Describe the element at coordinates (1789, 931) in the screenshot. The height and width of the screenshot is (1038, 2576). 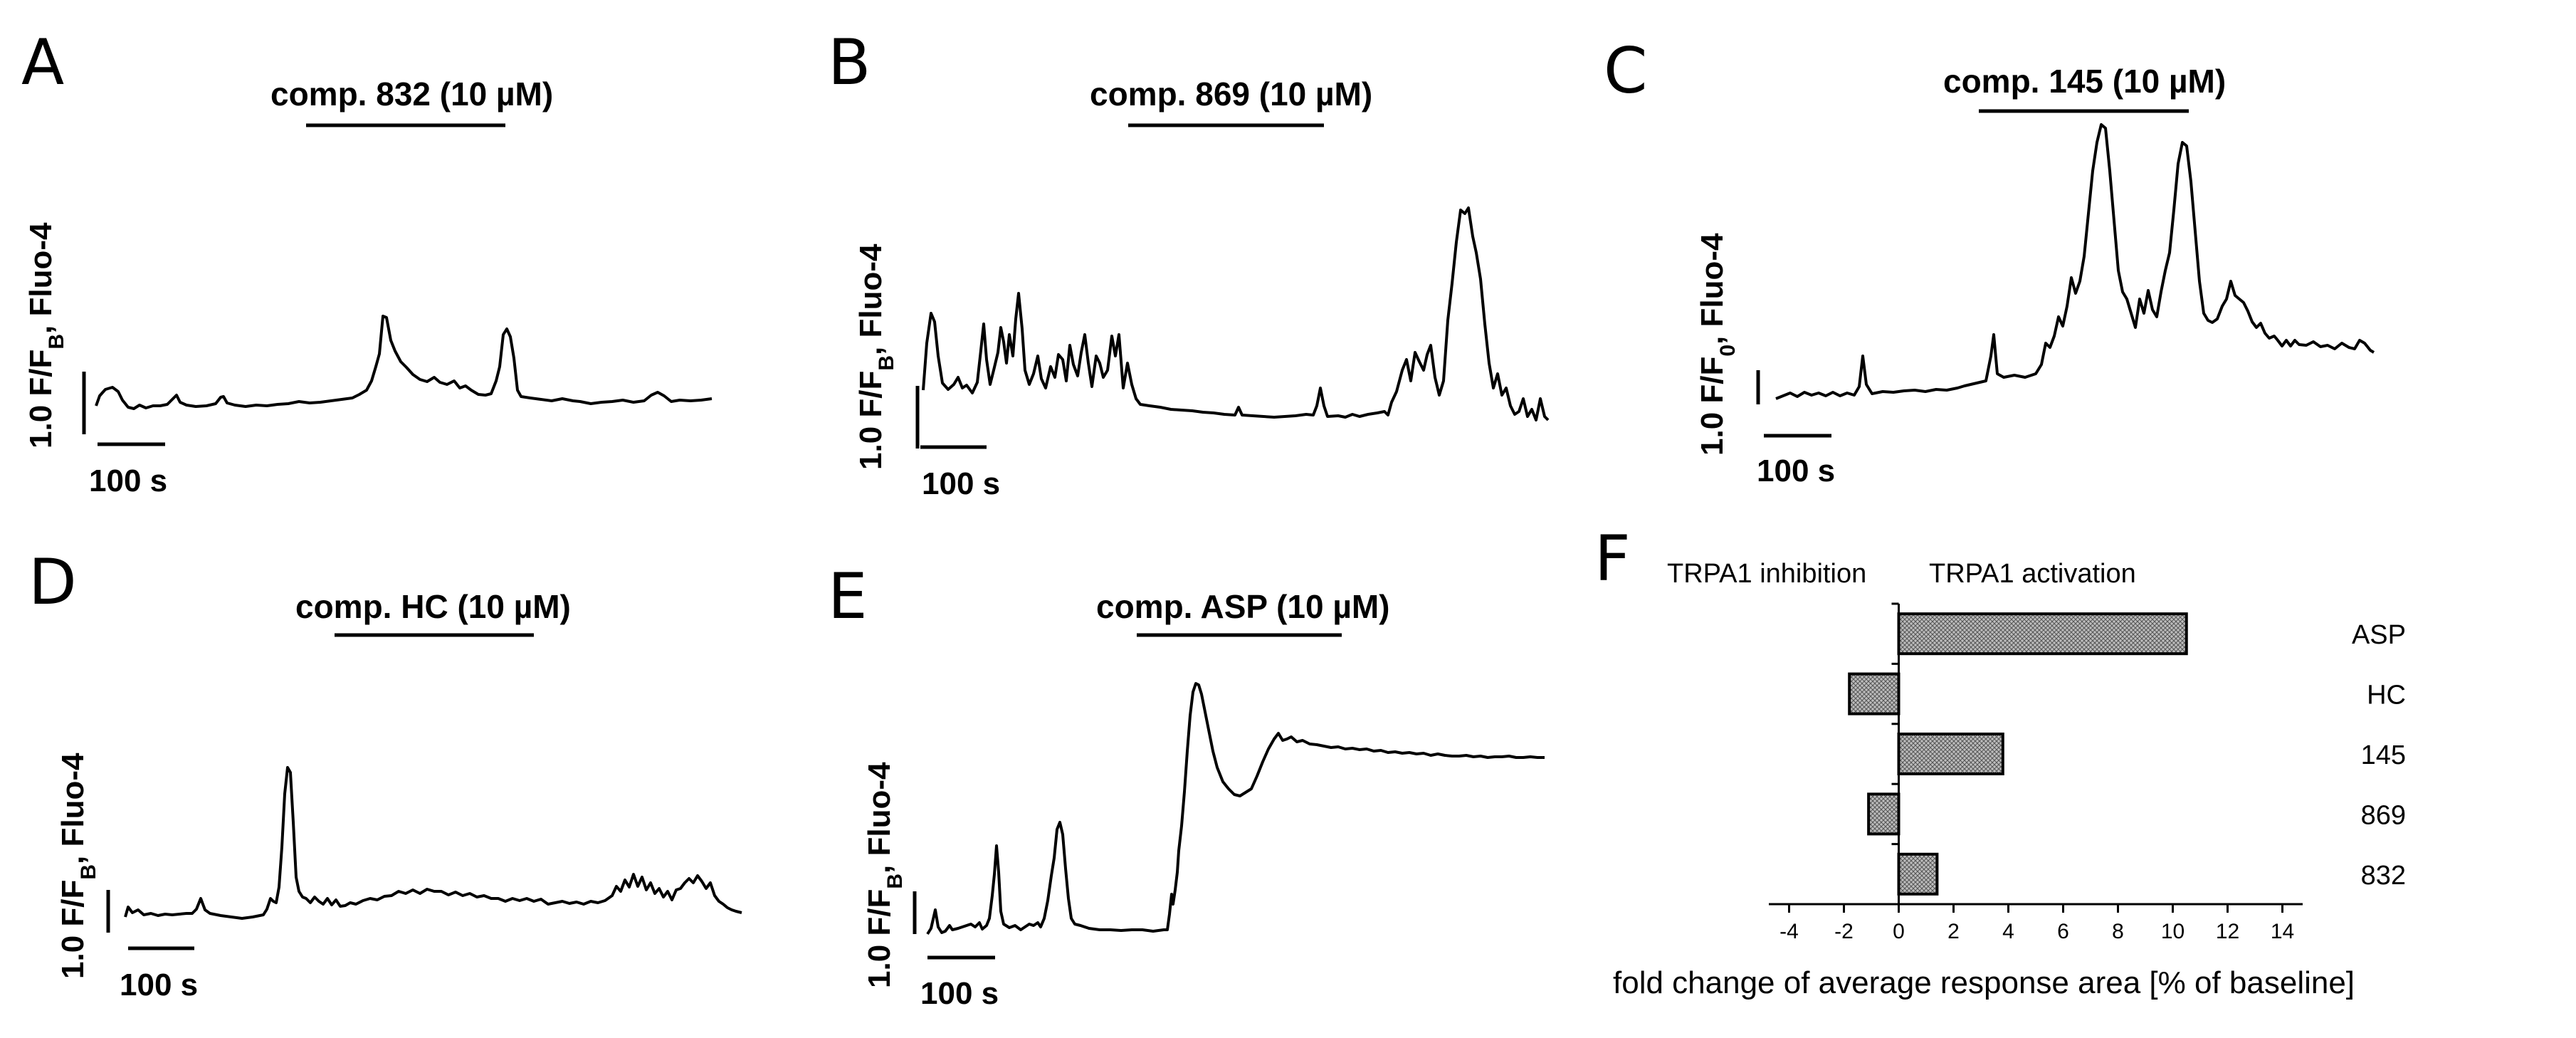
I see `x-tick-label: -4` at that location.